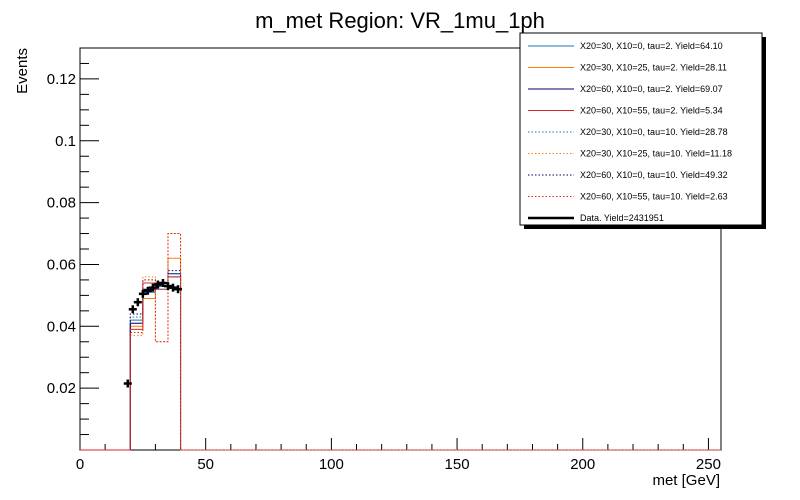  Describe the element at coordinates (22, 71) in the screenshot. I see `y-axis-label: Events` at that location.